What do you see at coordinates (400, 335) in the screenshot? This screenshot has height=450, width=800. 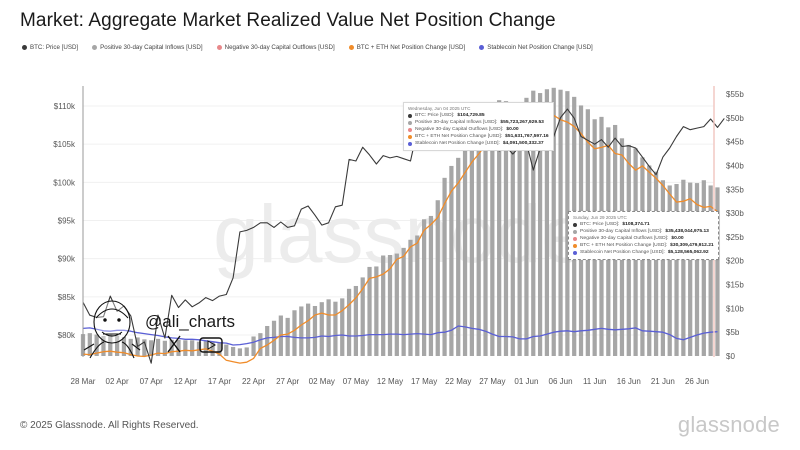 I see `line-stablecoin-net` at bounding box center [400, 335].